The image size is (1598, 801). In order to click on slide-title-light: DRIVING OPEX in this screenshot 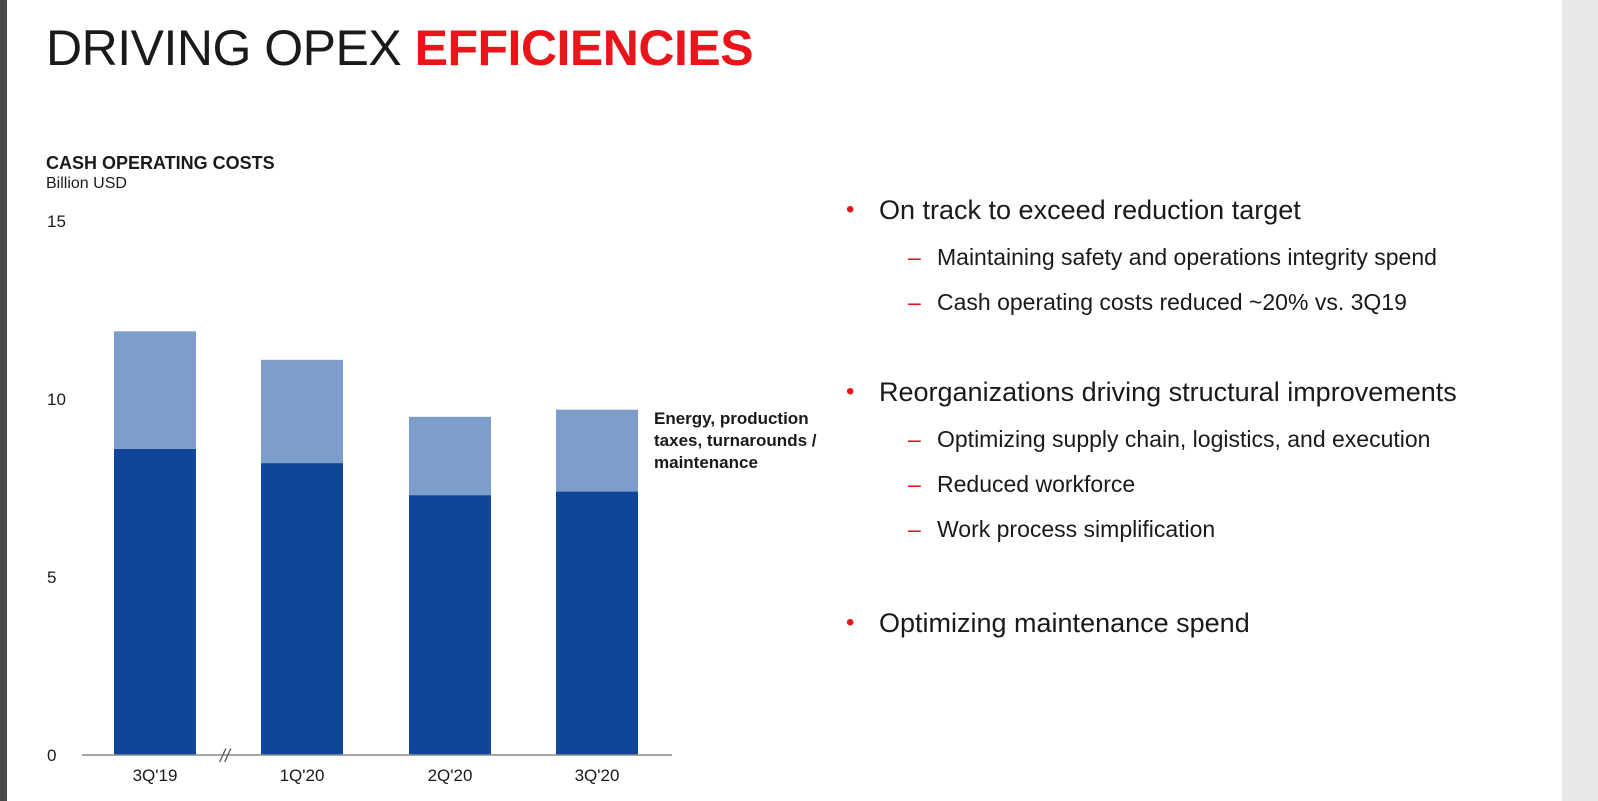, I will do `click(224, 48)`.